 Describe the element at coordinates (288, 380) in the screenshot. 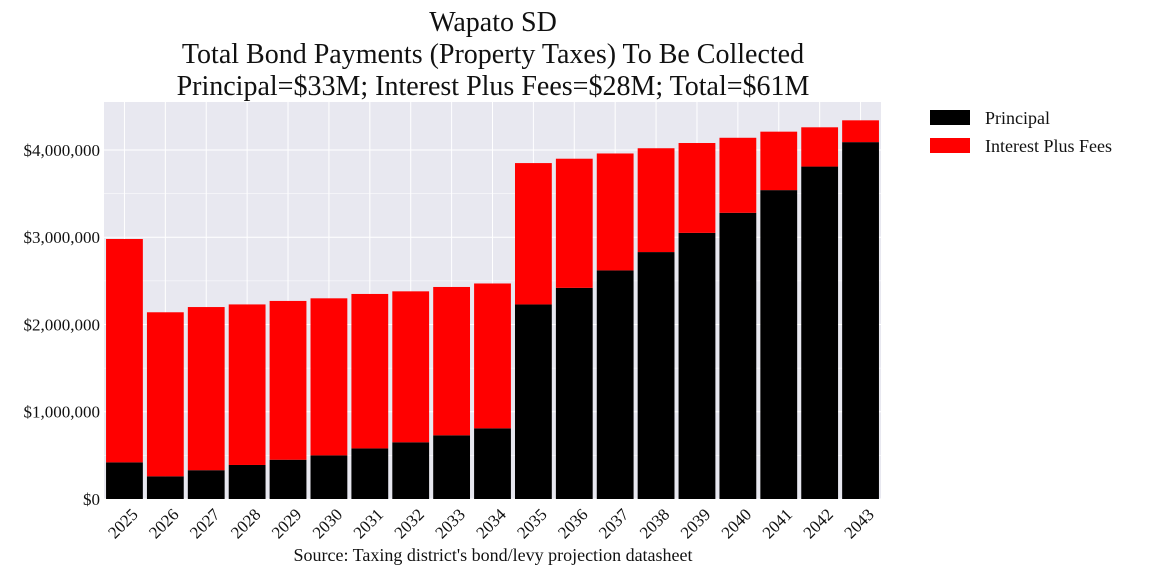

I see `bar-interest-plus-fees-2029` at that location.